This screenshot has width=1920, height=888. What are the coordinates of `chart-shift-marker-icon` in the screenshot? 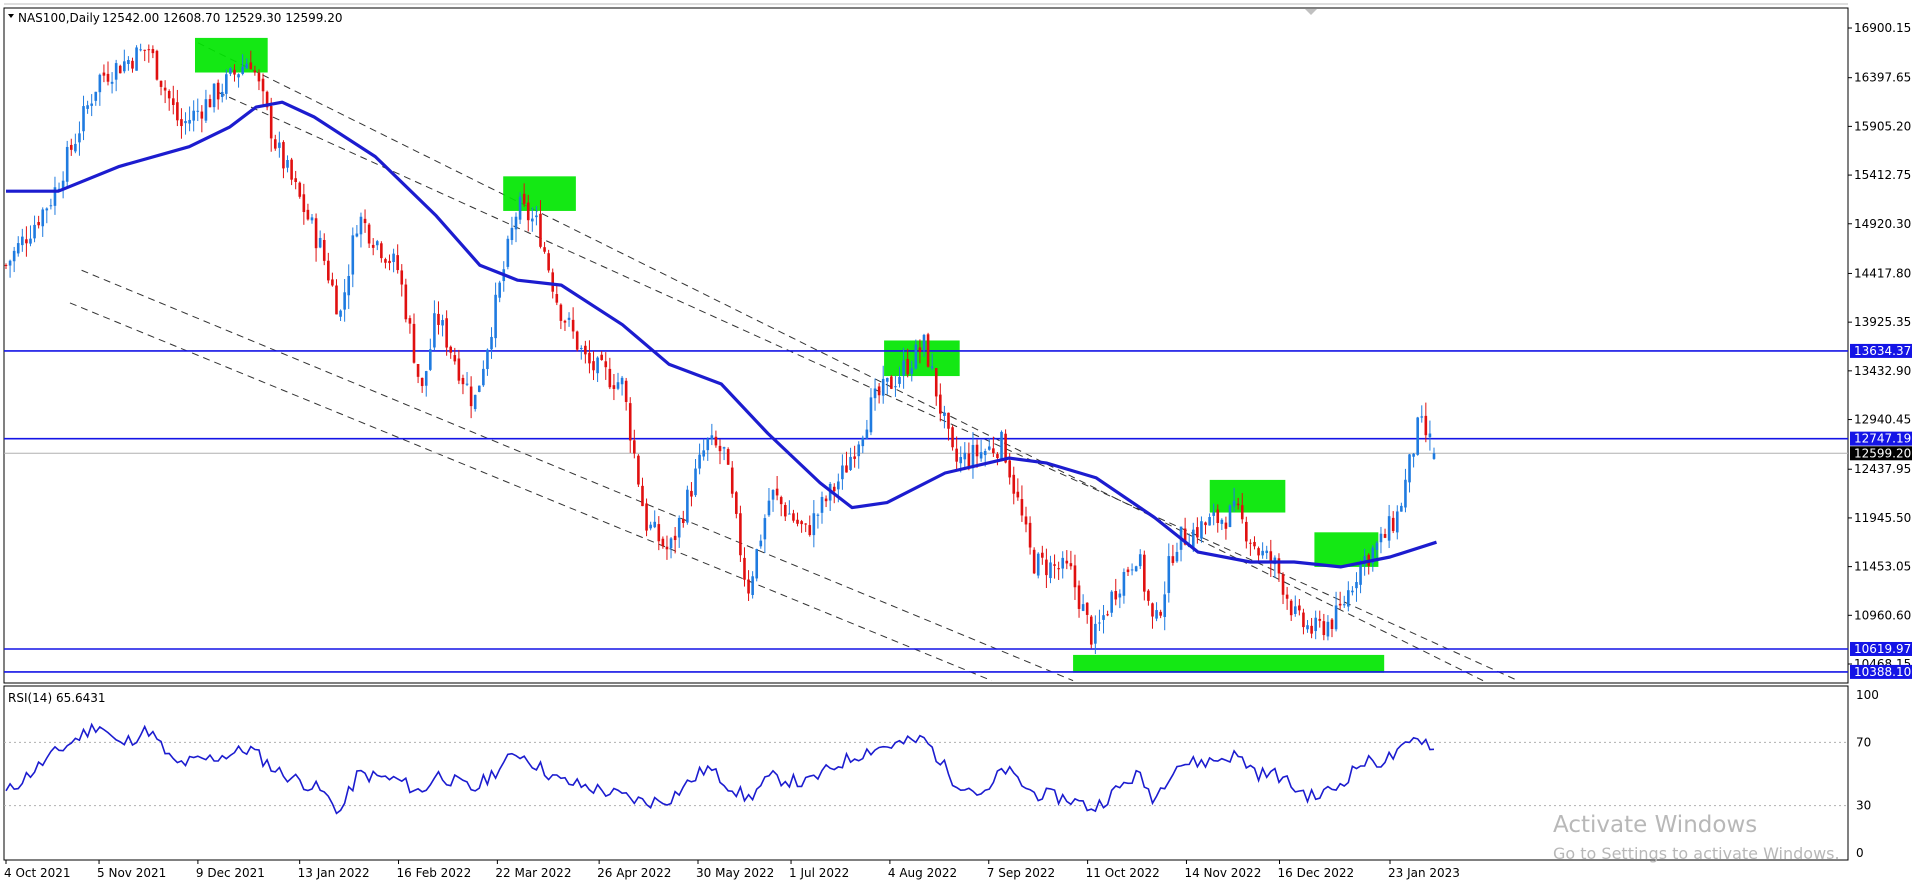 It's located at (1311, 12).